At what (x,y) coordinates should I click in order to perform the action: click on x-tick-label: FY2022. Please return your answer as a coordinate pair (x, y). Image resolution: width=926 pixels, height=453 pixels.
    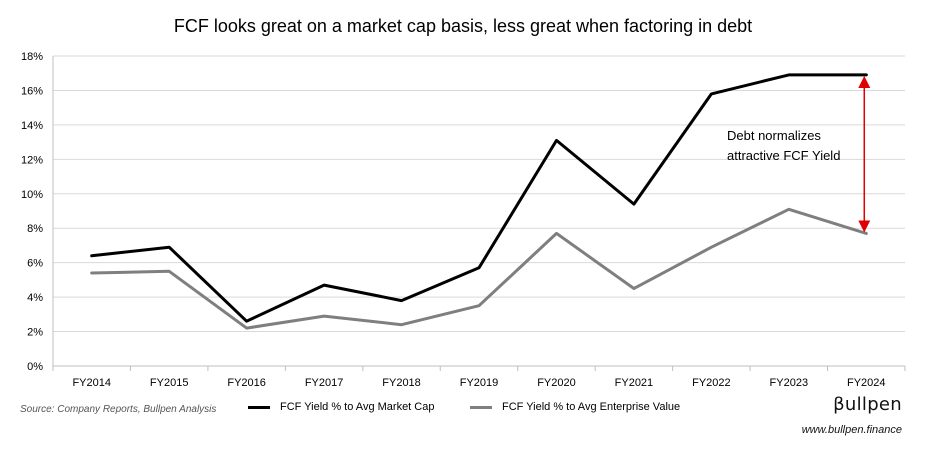
    Looking at the image, I should click on (711, 383).